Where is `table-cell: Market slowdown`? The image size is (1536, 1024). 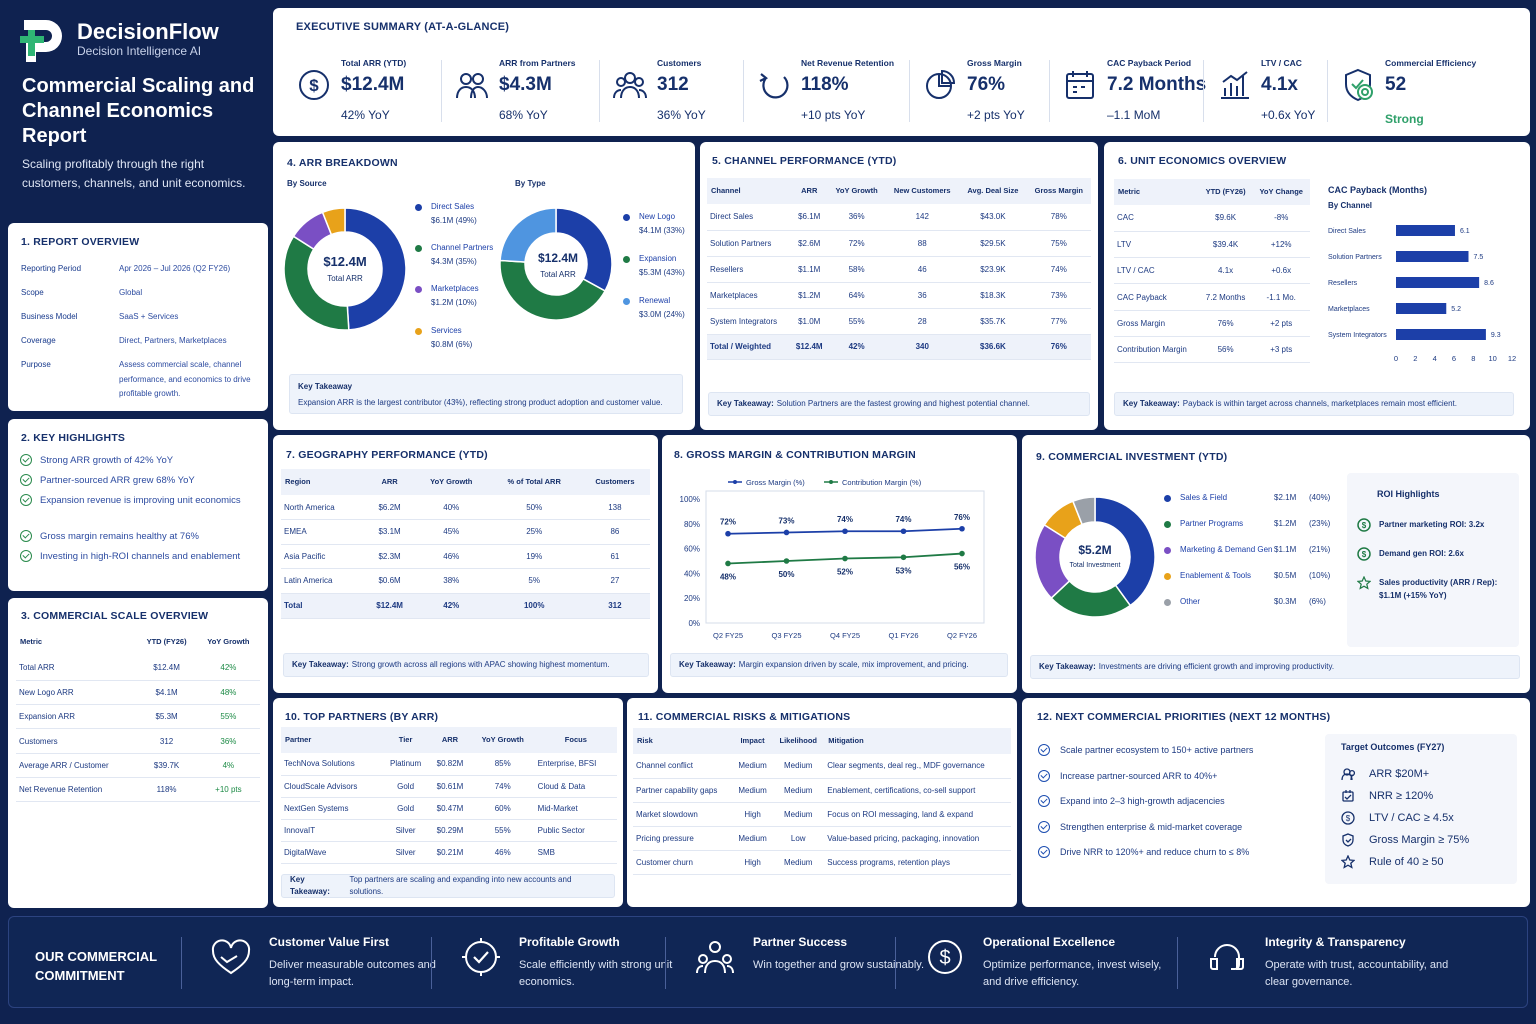 table-cell: Market slowdown is located at coordinates (683, 814).